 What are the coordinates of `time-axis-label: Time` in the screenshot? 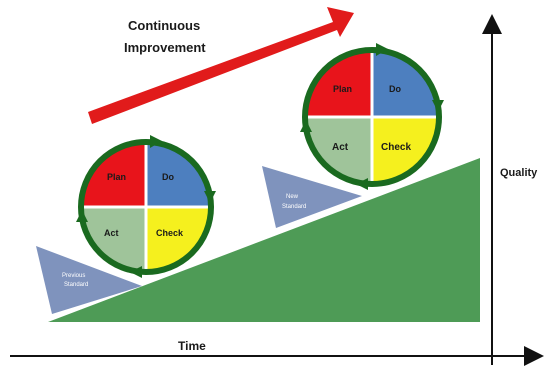 It's located at (192, 346).